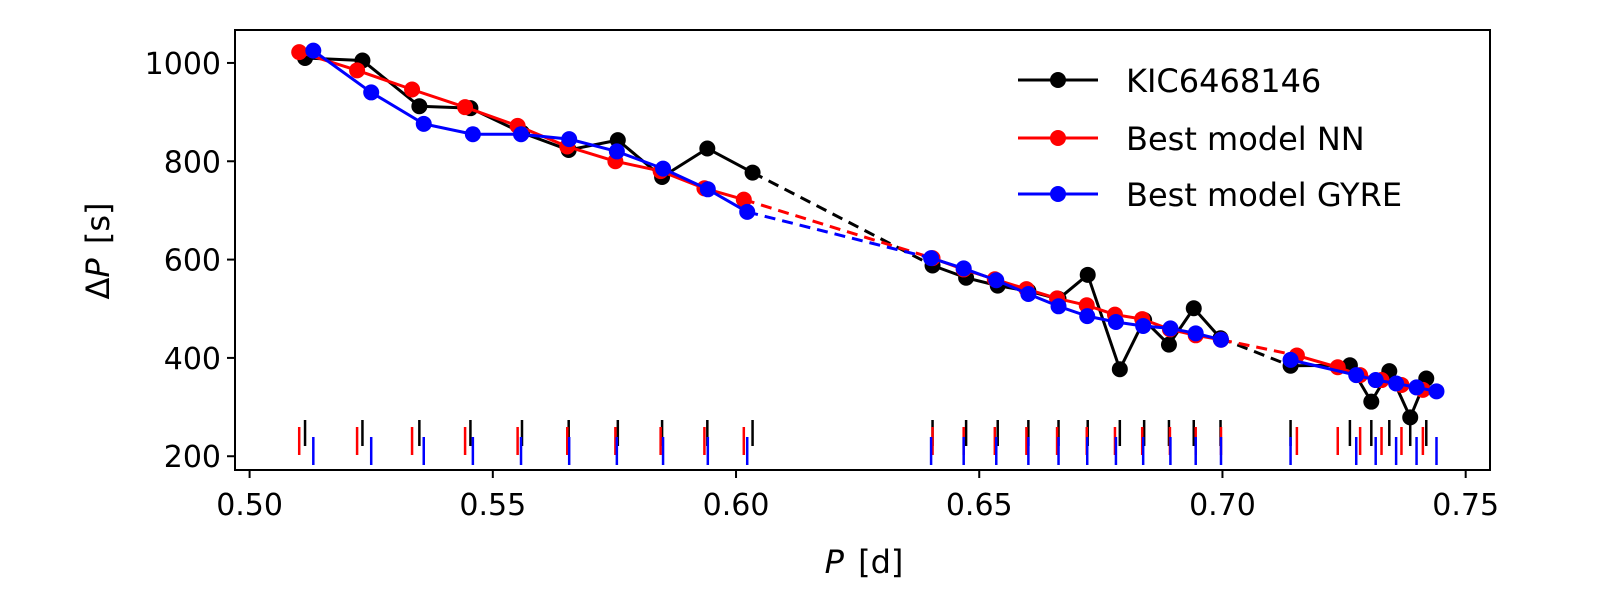  I want to click on legend-marker-kic6468146, so click(1058, 80).